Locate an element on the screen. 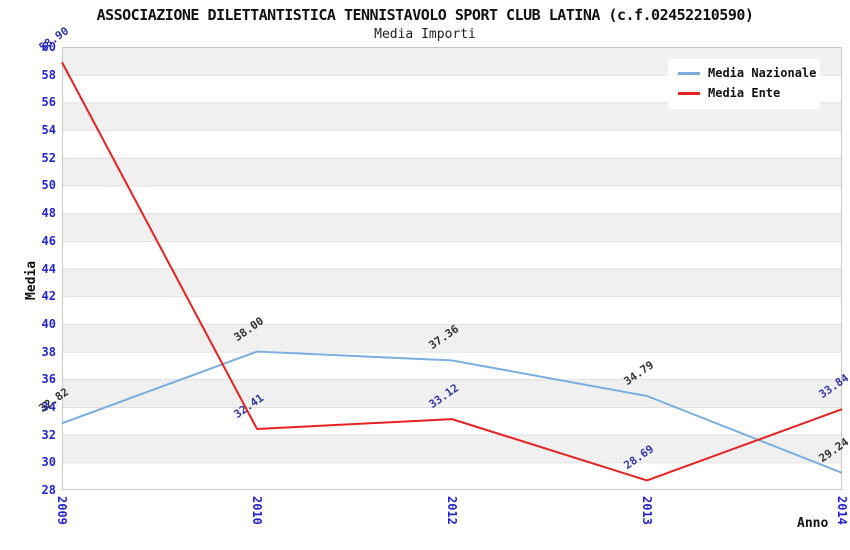  y-tick-label: 44 is located at coordinates (48, 268).